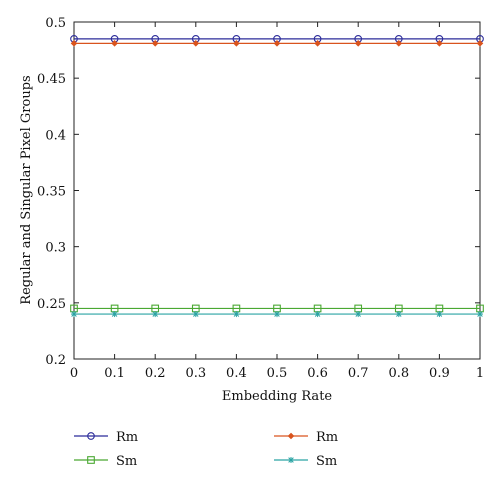  Describe the element at coordinates (114, 373) in the screenshot. I see `x-tick-label: 0.1` at that location.